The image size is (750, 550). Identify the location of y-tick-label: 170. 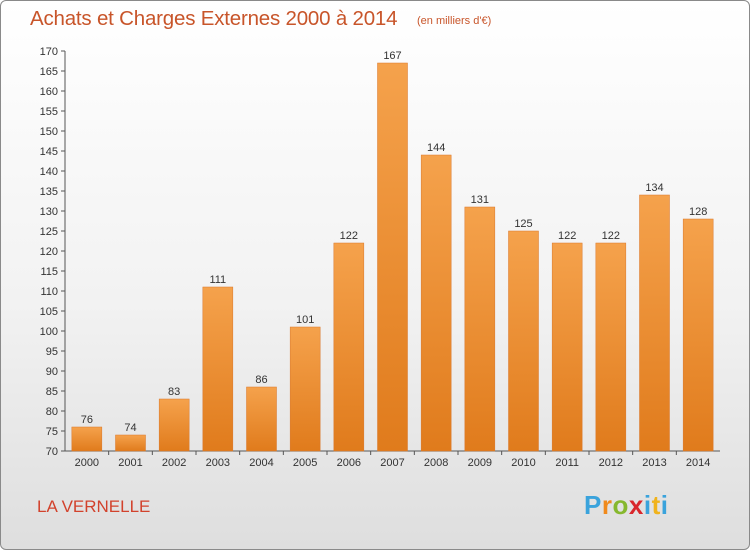
(49, 52).